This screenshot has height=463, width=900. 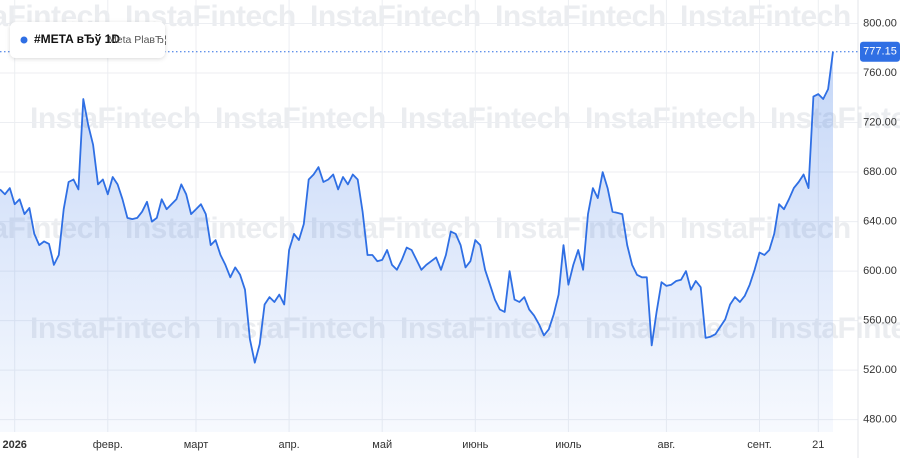 What do you see at coordinates (880, 420) in the screenshot?
I see `y-tick-label: 480.00` at bounding box center [880, 420].